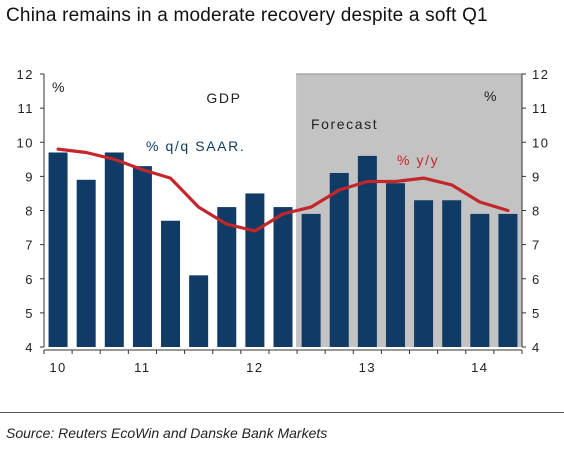 The width and height of the screenshot is (564, 452). I want to click on forecast-label: Forecast, so click(344, 124).